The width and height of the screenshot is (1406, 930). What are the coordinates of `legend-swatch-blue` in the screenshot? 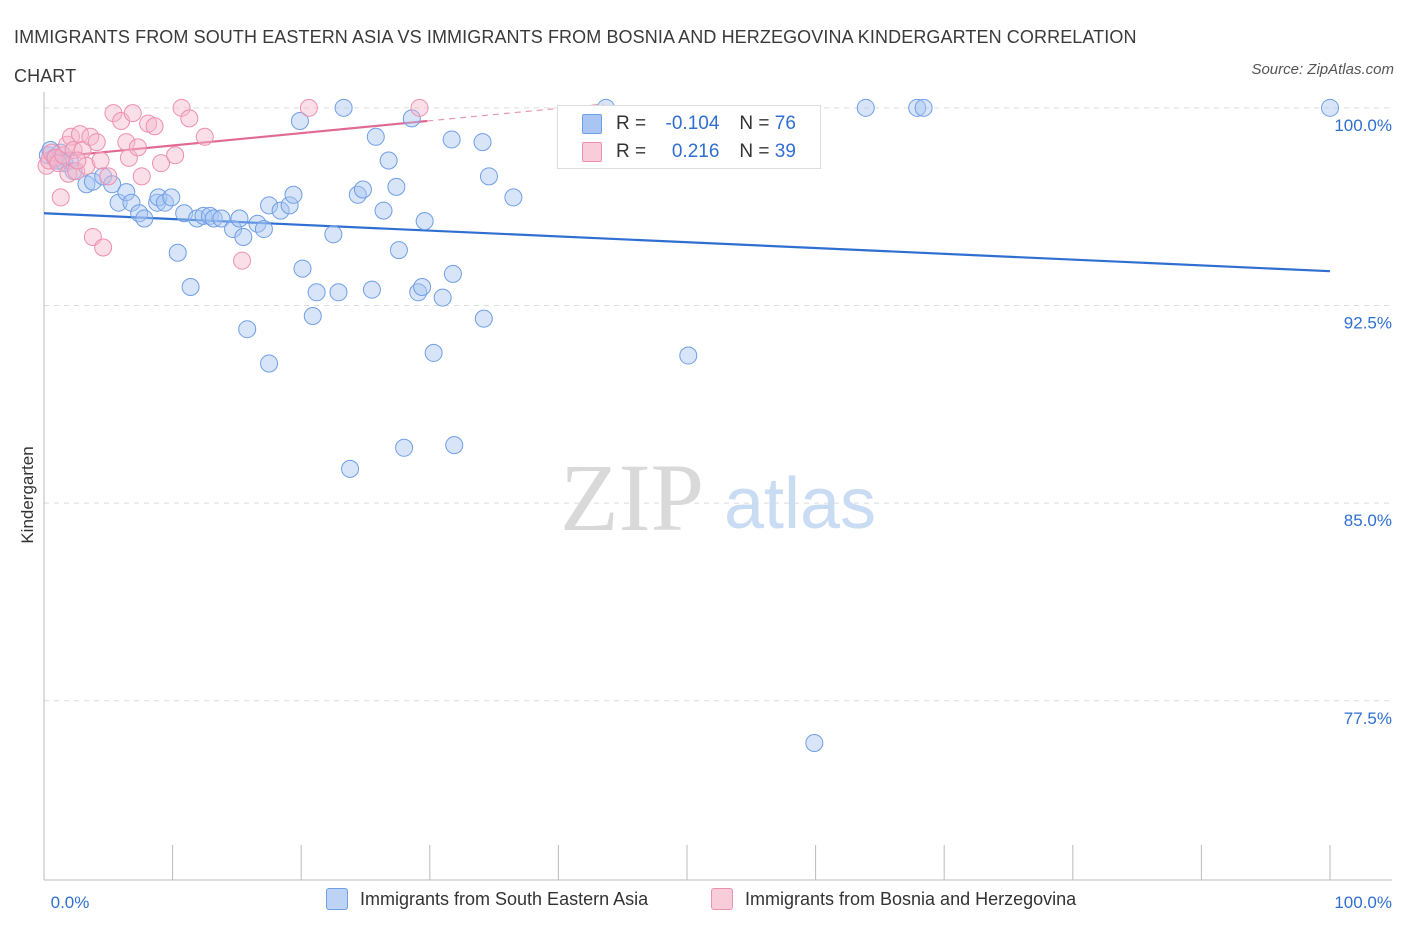 It's located at (337, 899).